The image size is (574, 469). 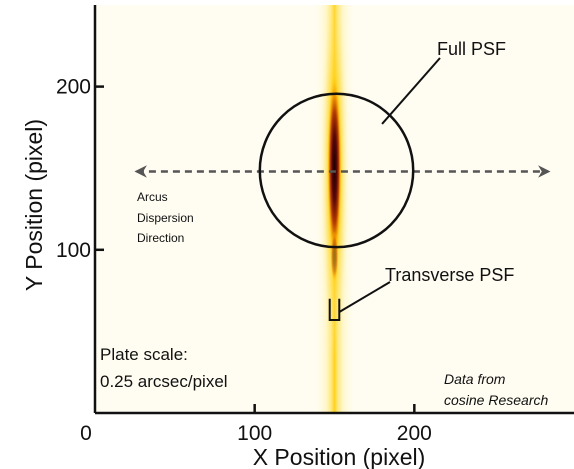 What do you see at coordinates (471, 49) in the screenshot?
I see `full-psf-label: Full PSF` at bounding box center [471, 49].